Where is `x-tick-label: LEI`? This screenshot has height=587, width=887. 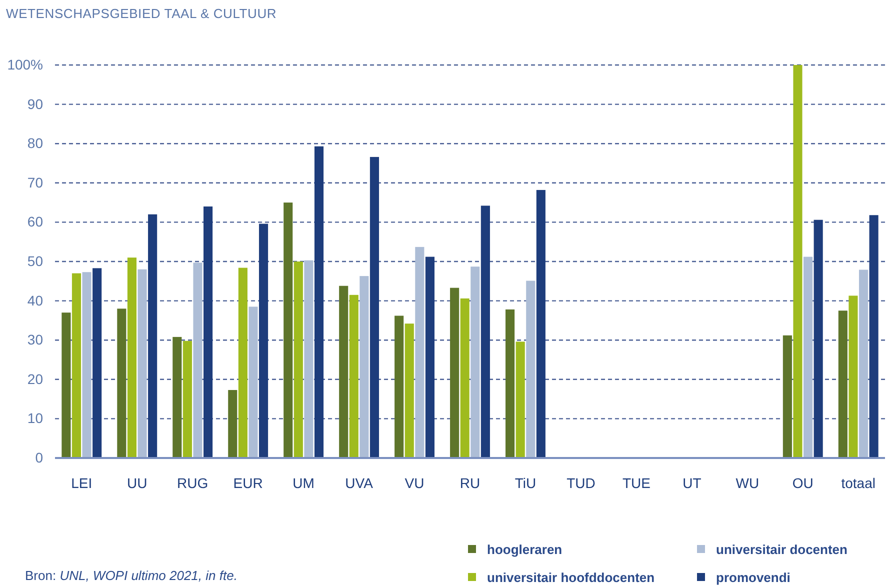
x-tick-label: LEI is located at coordinates (81, 482).